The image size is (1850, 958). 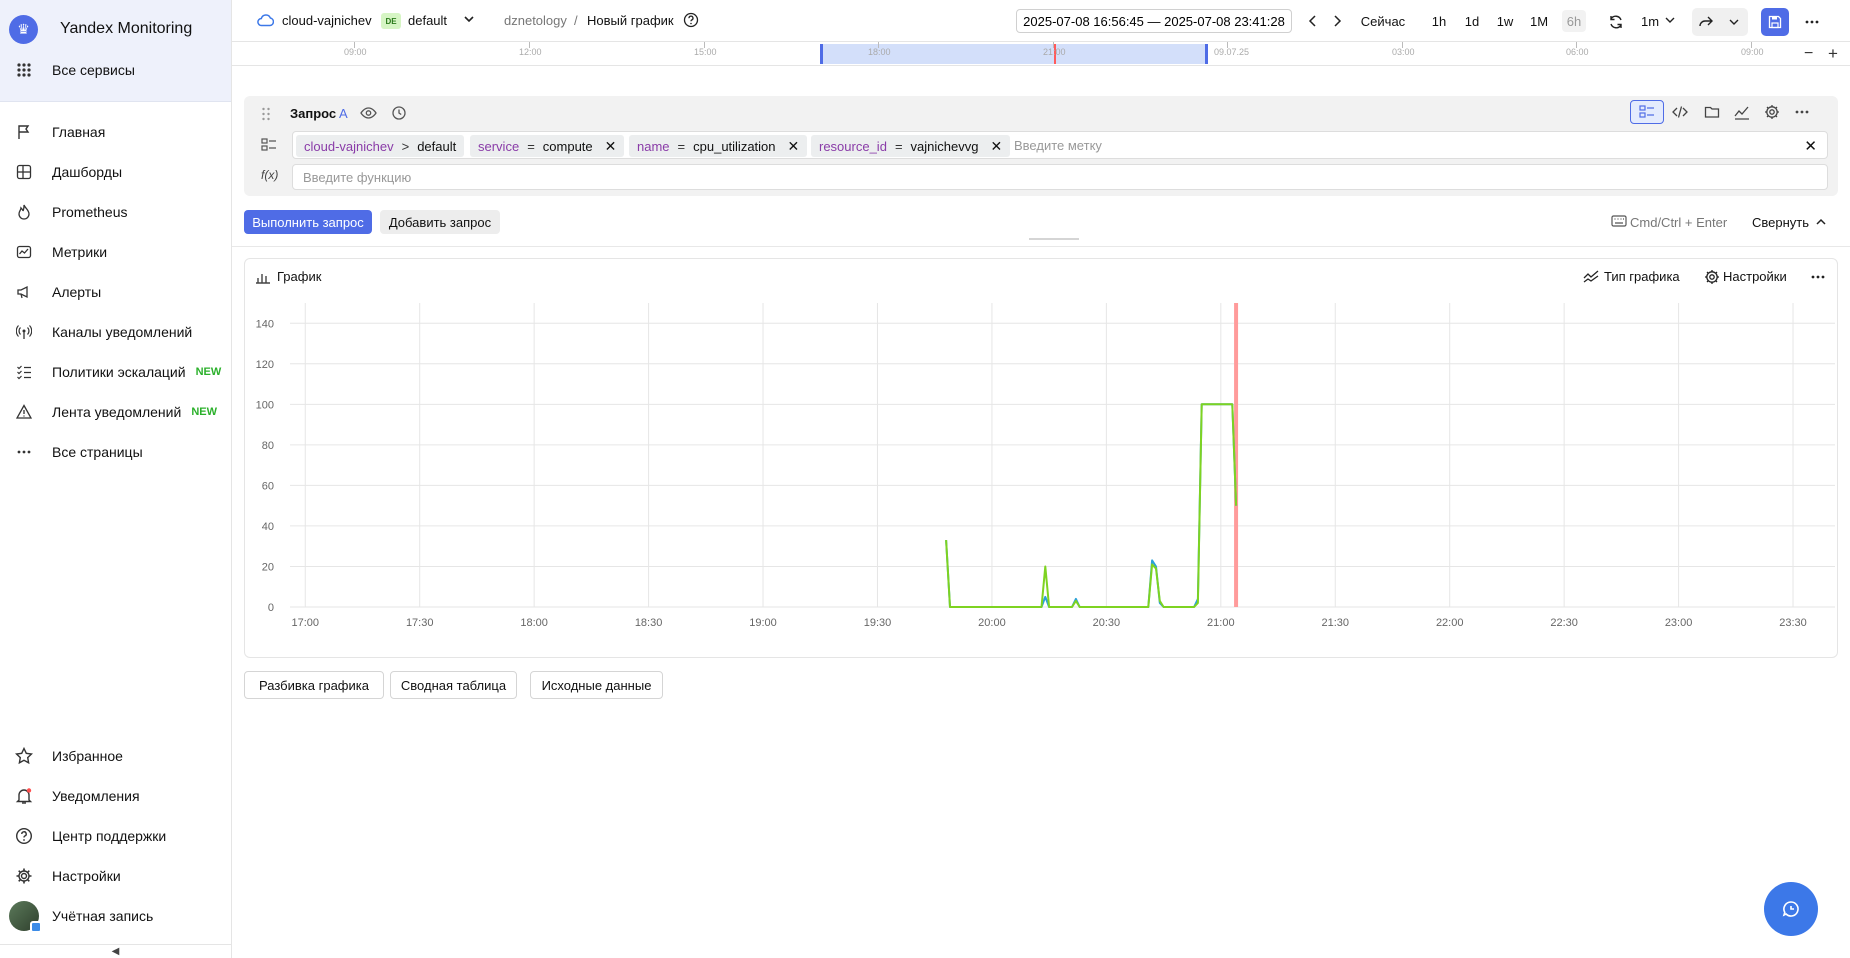 I want to click on page-title: Новый график, so click(x=630, y=20).